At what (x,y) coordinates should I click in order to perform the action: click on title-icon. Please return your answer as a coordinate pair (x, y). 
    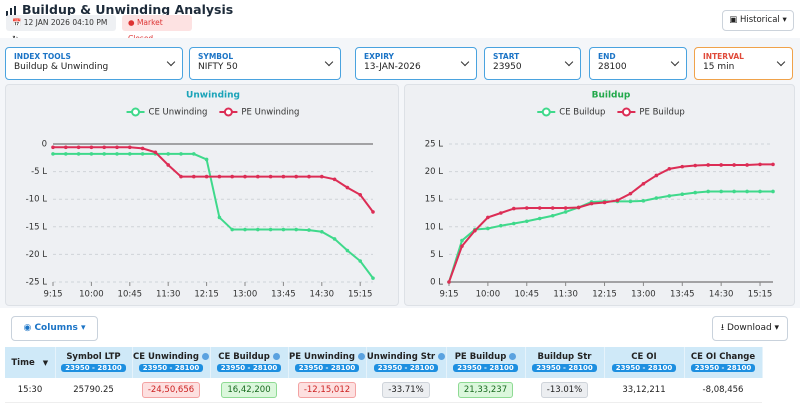
    Looking at the image, I should click on (11, 11).